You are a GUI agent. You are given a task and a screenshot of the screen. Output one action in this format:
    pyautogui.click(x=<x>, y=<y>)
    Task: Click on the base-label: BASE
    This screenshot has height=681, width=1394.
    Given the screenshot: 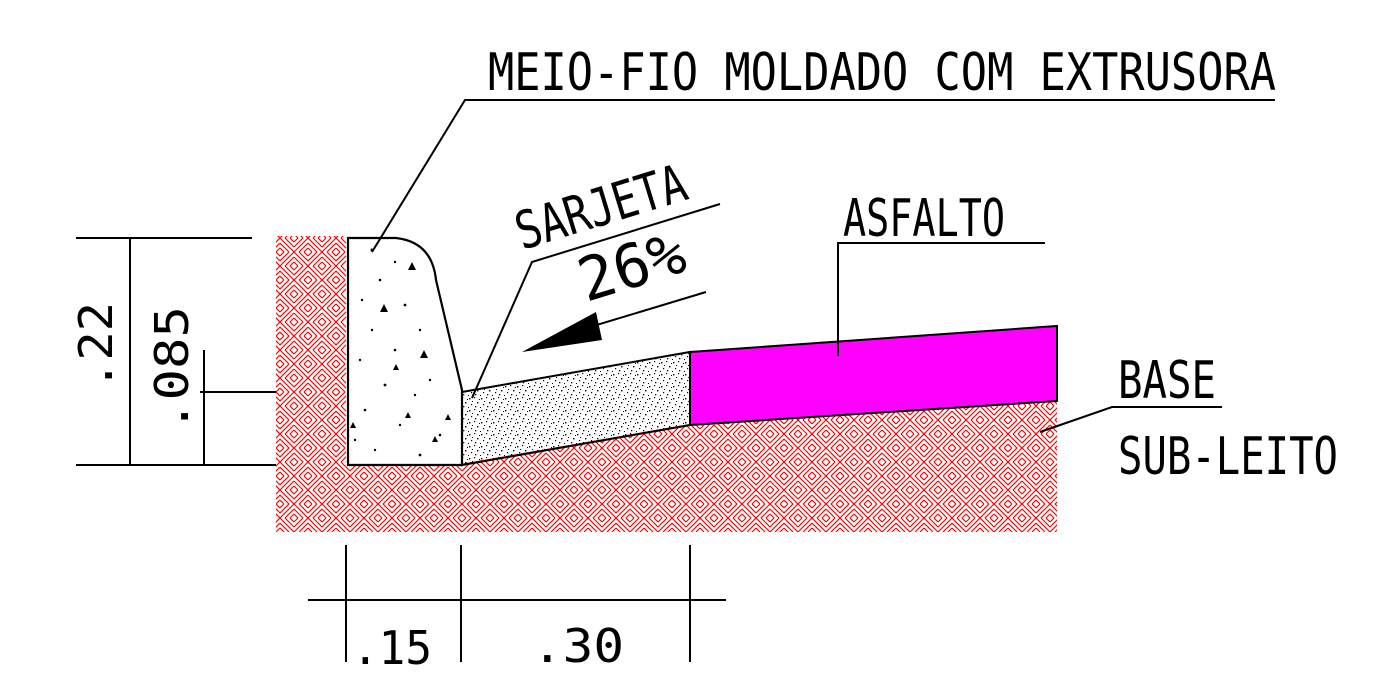 What is the action you would take?
    pyautogui.click(x=1167, y=381)
    